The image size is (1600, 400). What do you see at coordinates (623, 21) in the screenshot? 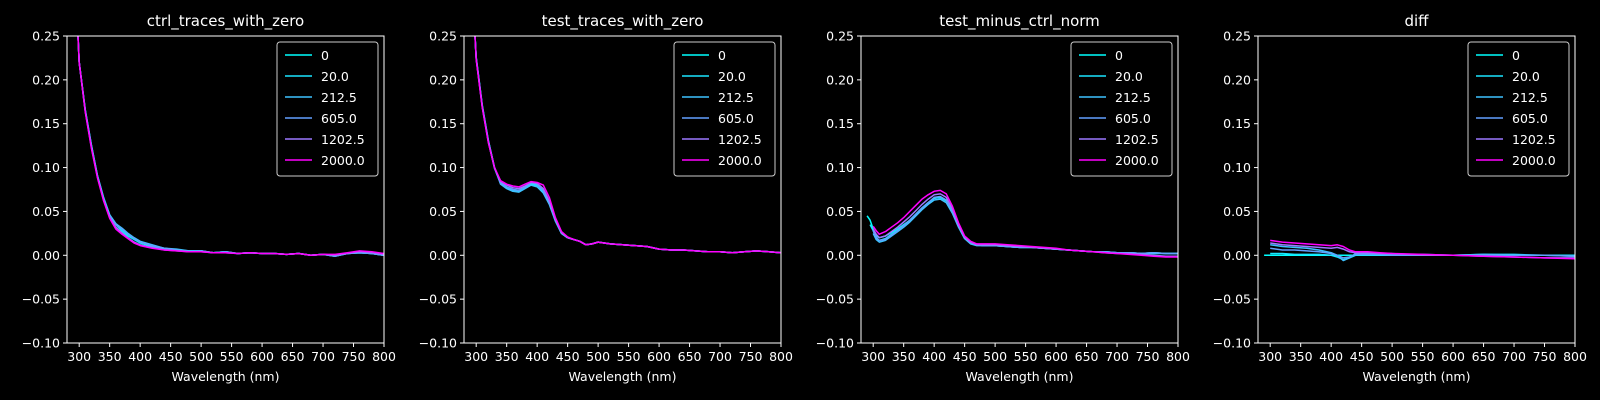
I see `chart-title: test_traces_with_zero` at bounding box center [623, 21].